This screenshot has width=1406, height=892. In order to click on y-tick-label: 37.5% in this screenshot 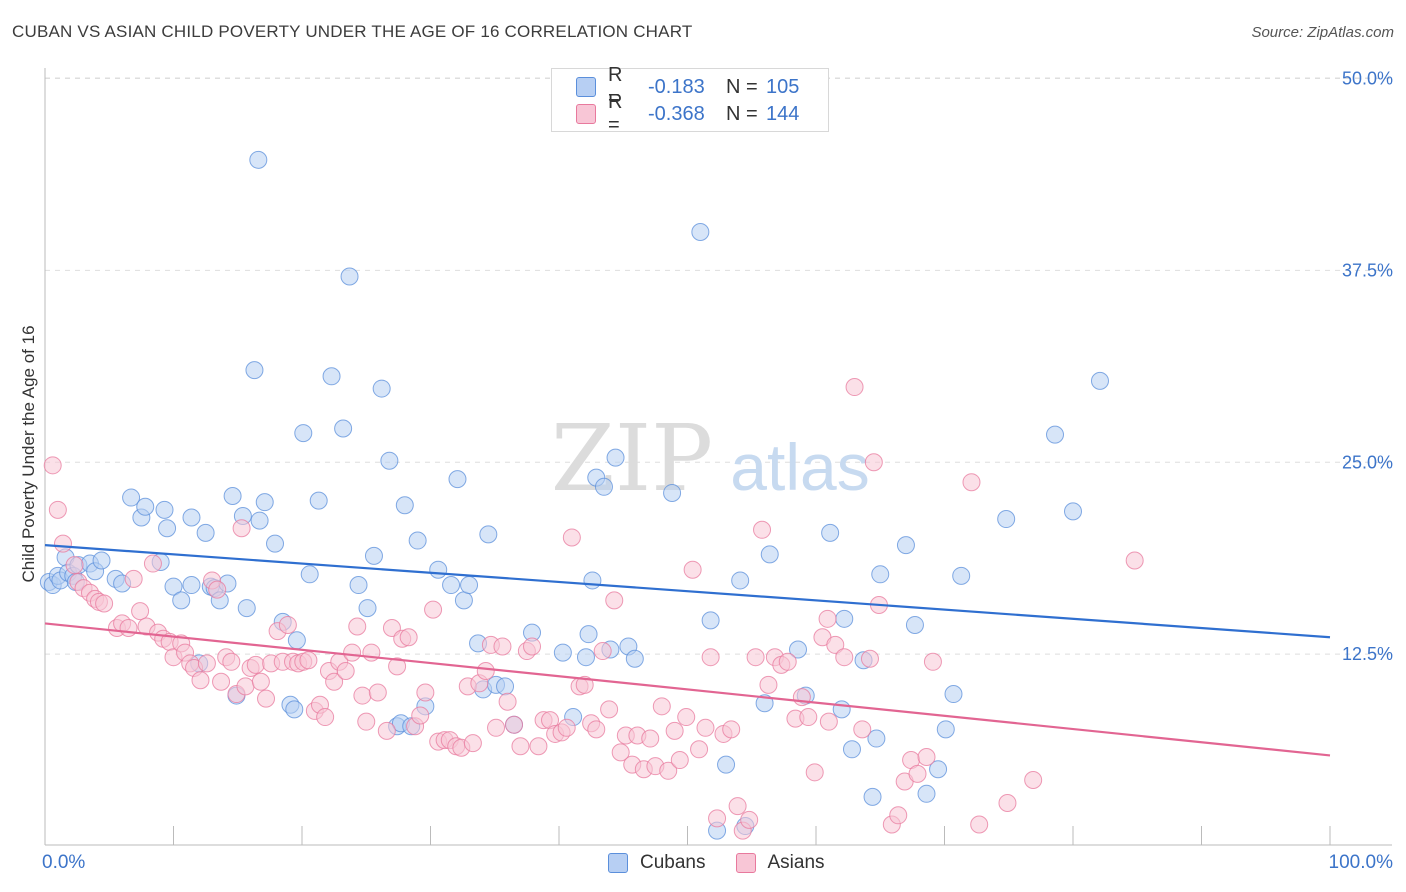, I will do `click(1367, 270)`.